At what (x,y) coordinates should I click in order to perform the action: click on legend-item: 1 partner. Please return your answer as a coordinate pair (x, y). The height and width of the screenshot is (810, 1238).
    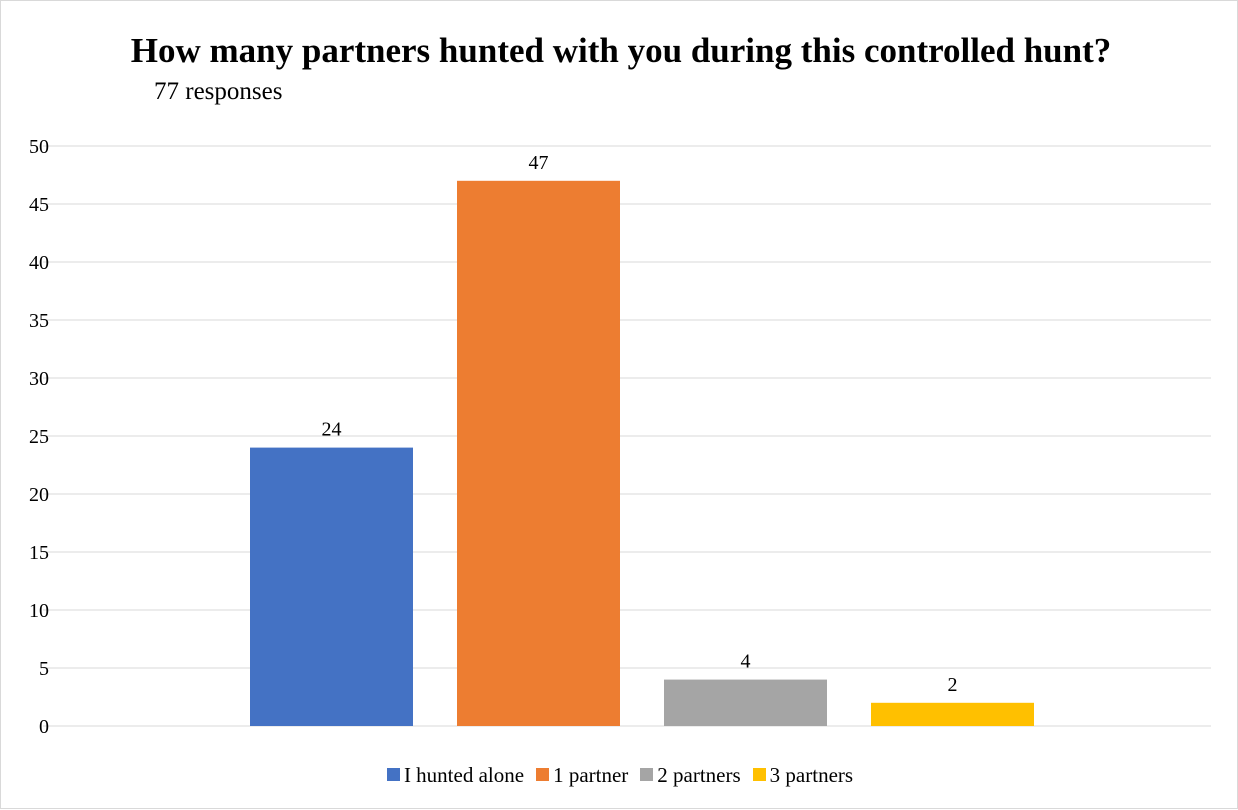
    Looking at the image, I should click on (582, 775).